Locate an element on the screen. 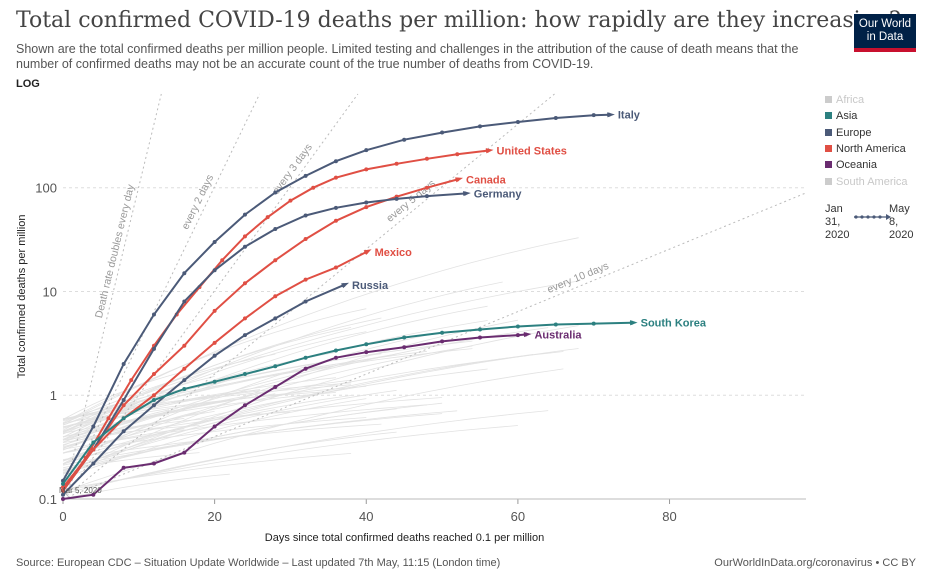  series-label-south-korea: South Korea is located at coordinates (674, 324).